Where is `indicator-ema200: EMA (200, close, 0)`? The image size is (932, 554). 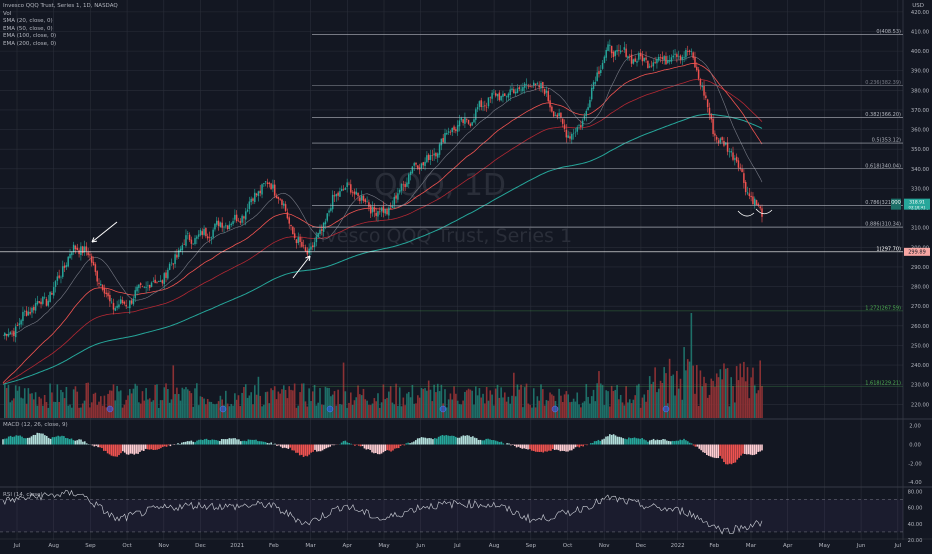 indicator-ema200: EMA (200, close, 0) is located at coordinates (60, 45).